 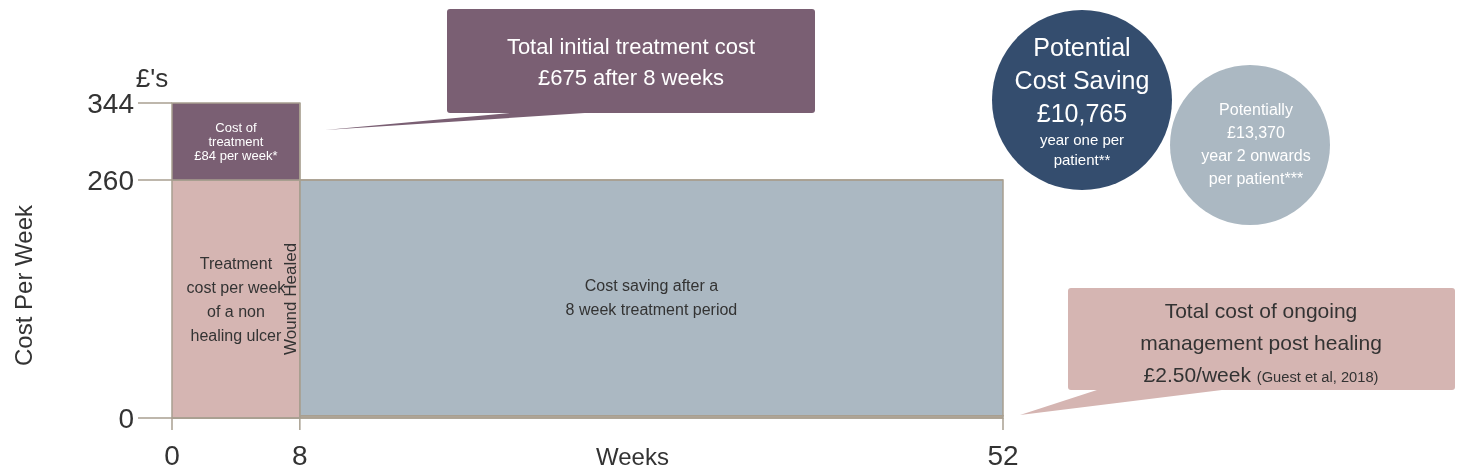 What do you see at coordinates (110, 180) in the screenshot?
I see `y-tick-label: 260` at bounding box center [110, 180].